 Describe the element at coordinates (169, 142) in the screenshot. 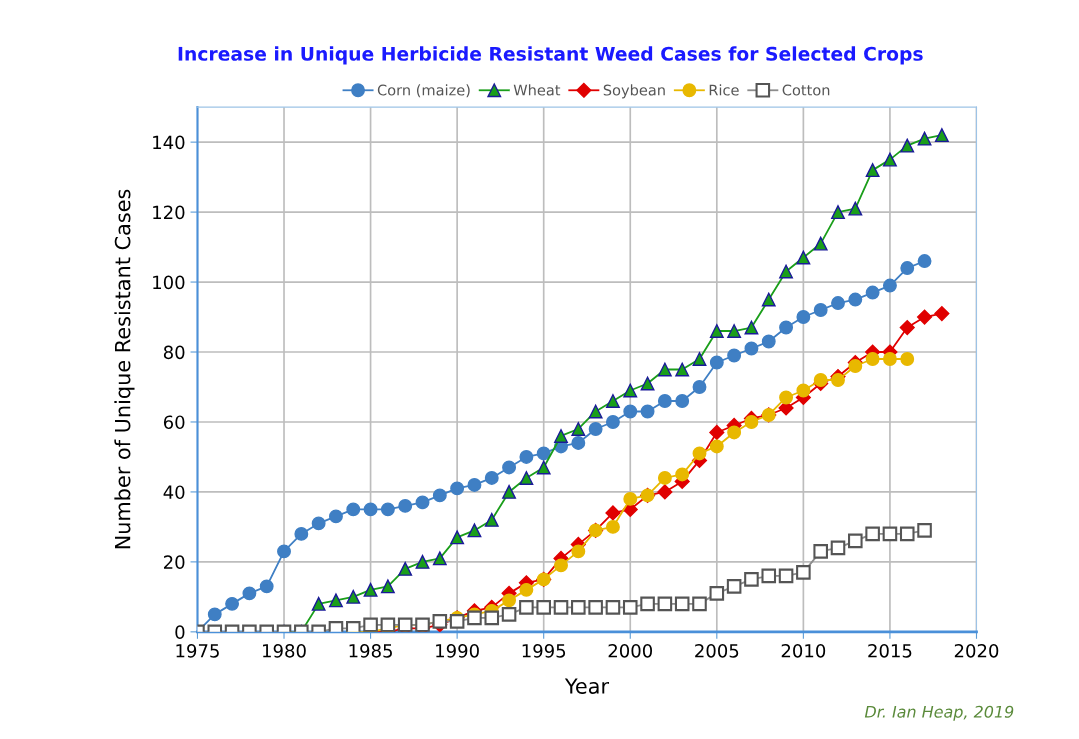

I see `y-tick-label: 140` at that location.